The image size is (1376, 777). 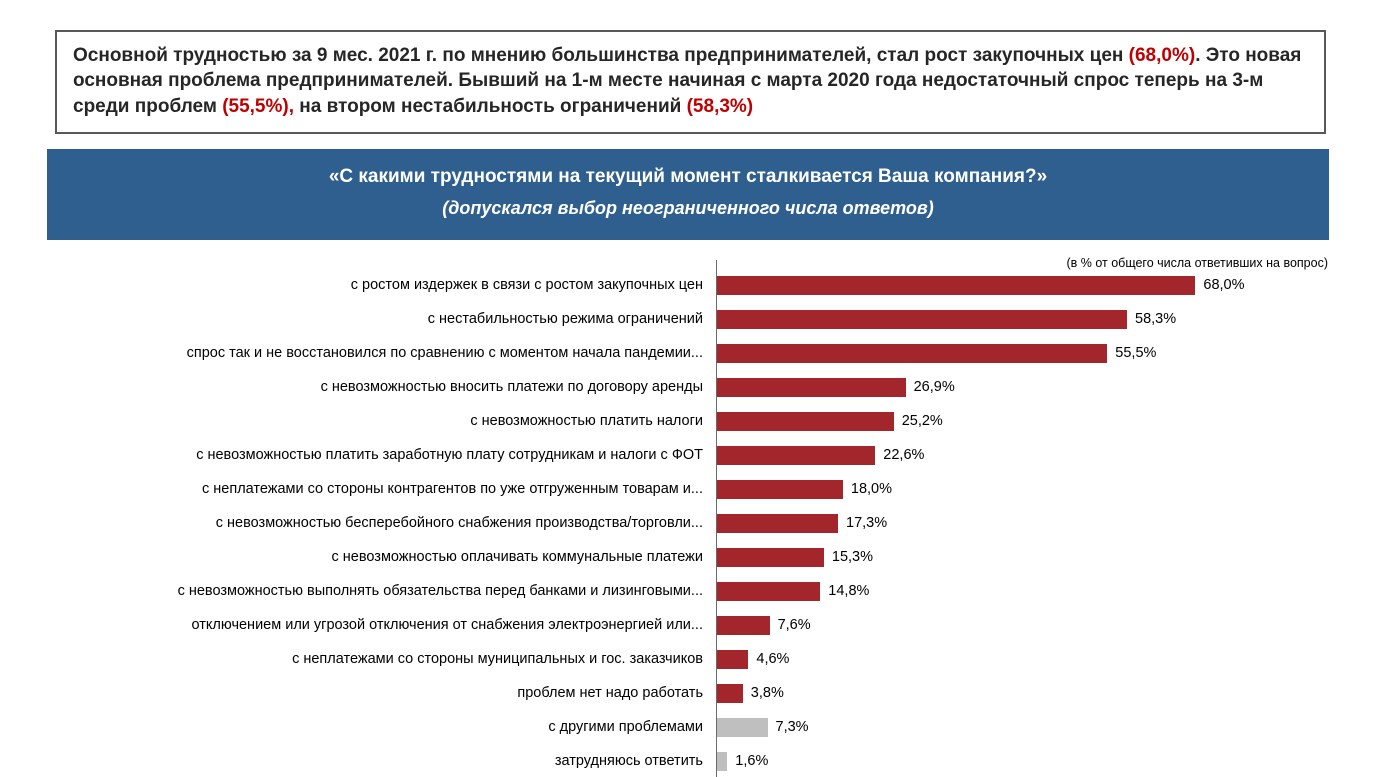 What do you see at coordinates (1156, 319) in the screenshot?
I see `bar-value-label: 58,3%` at bounding box center [1156, 319].